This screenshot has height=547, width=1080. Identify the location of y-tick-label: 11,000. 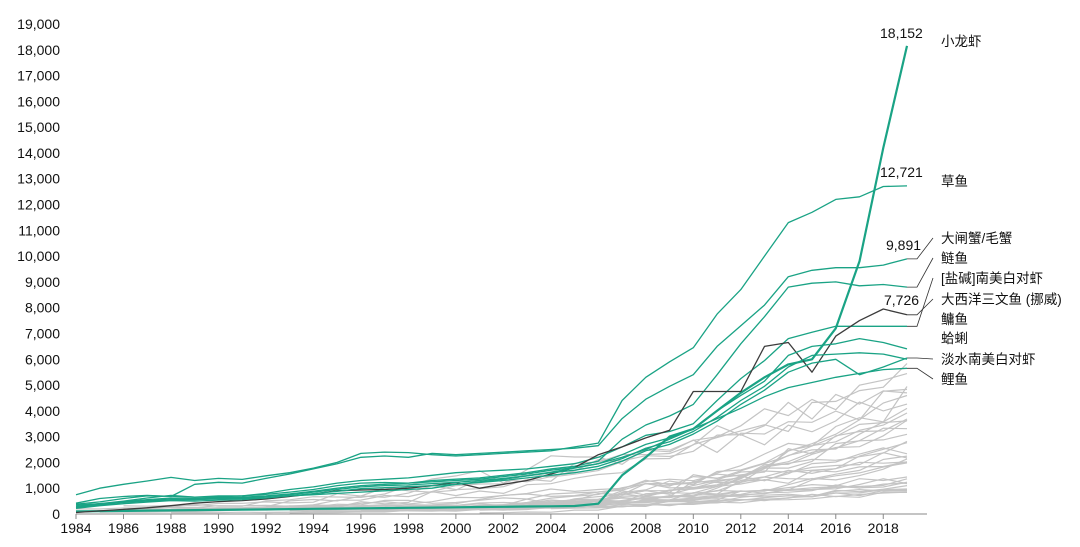
(39, 230).